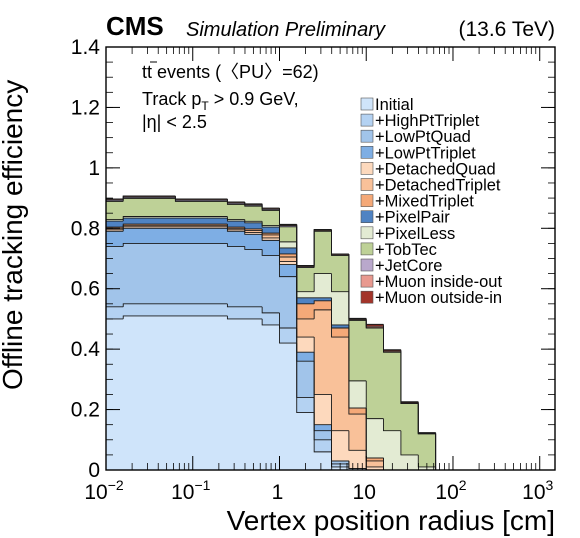  Describe the element at coordinates (367, 184) in the screenshot. I see `legend-swatch-detachedtriplet` at that location.